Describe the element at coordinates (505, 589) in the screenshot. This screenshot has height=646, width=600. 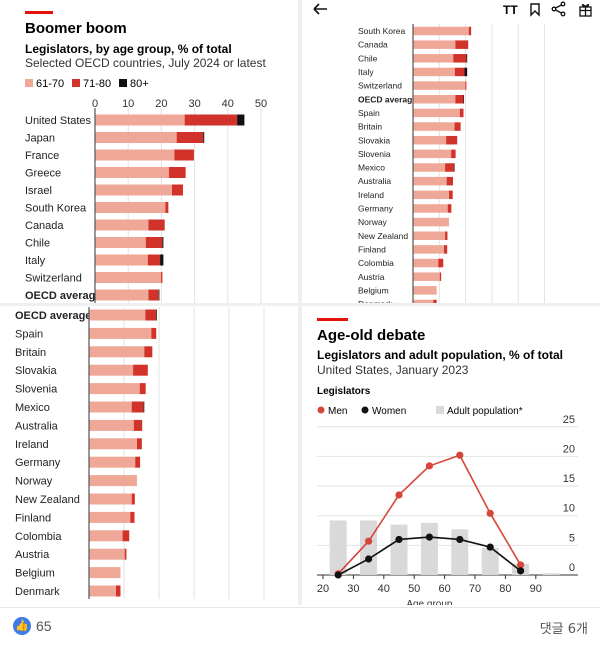
I see `x-tick-label: 80` at that location.